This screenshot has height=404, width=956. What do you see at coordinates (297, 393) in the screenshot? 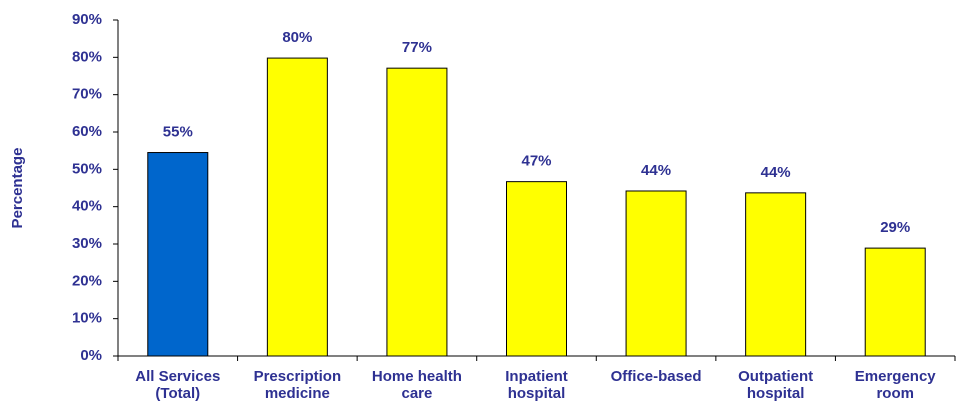
I see `x-tick-label: medicine` at bounding box center [297, 393].